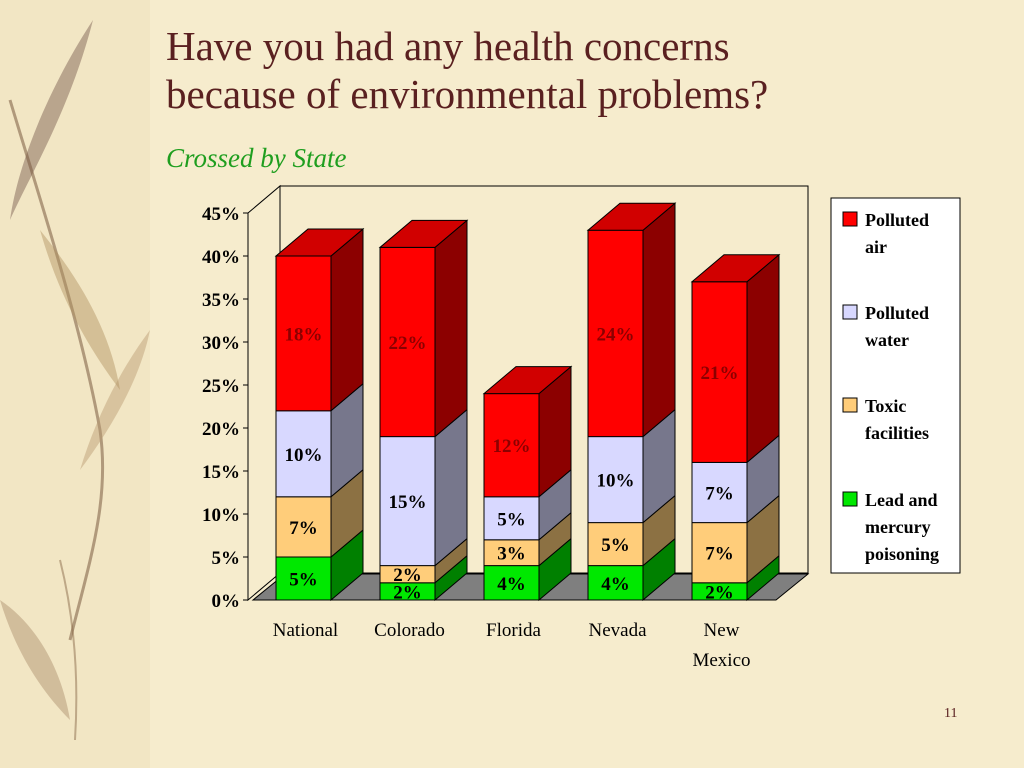 The height and width of the screenshot is (768, 1024). I want to click on data-label: 3%, so click(511, 554).